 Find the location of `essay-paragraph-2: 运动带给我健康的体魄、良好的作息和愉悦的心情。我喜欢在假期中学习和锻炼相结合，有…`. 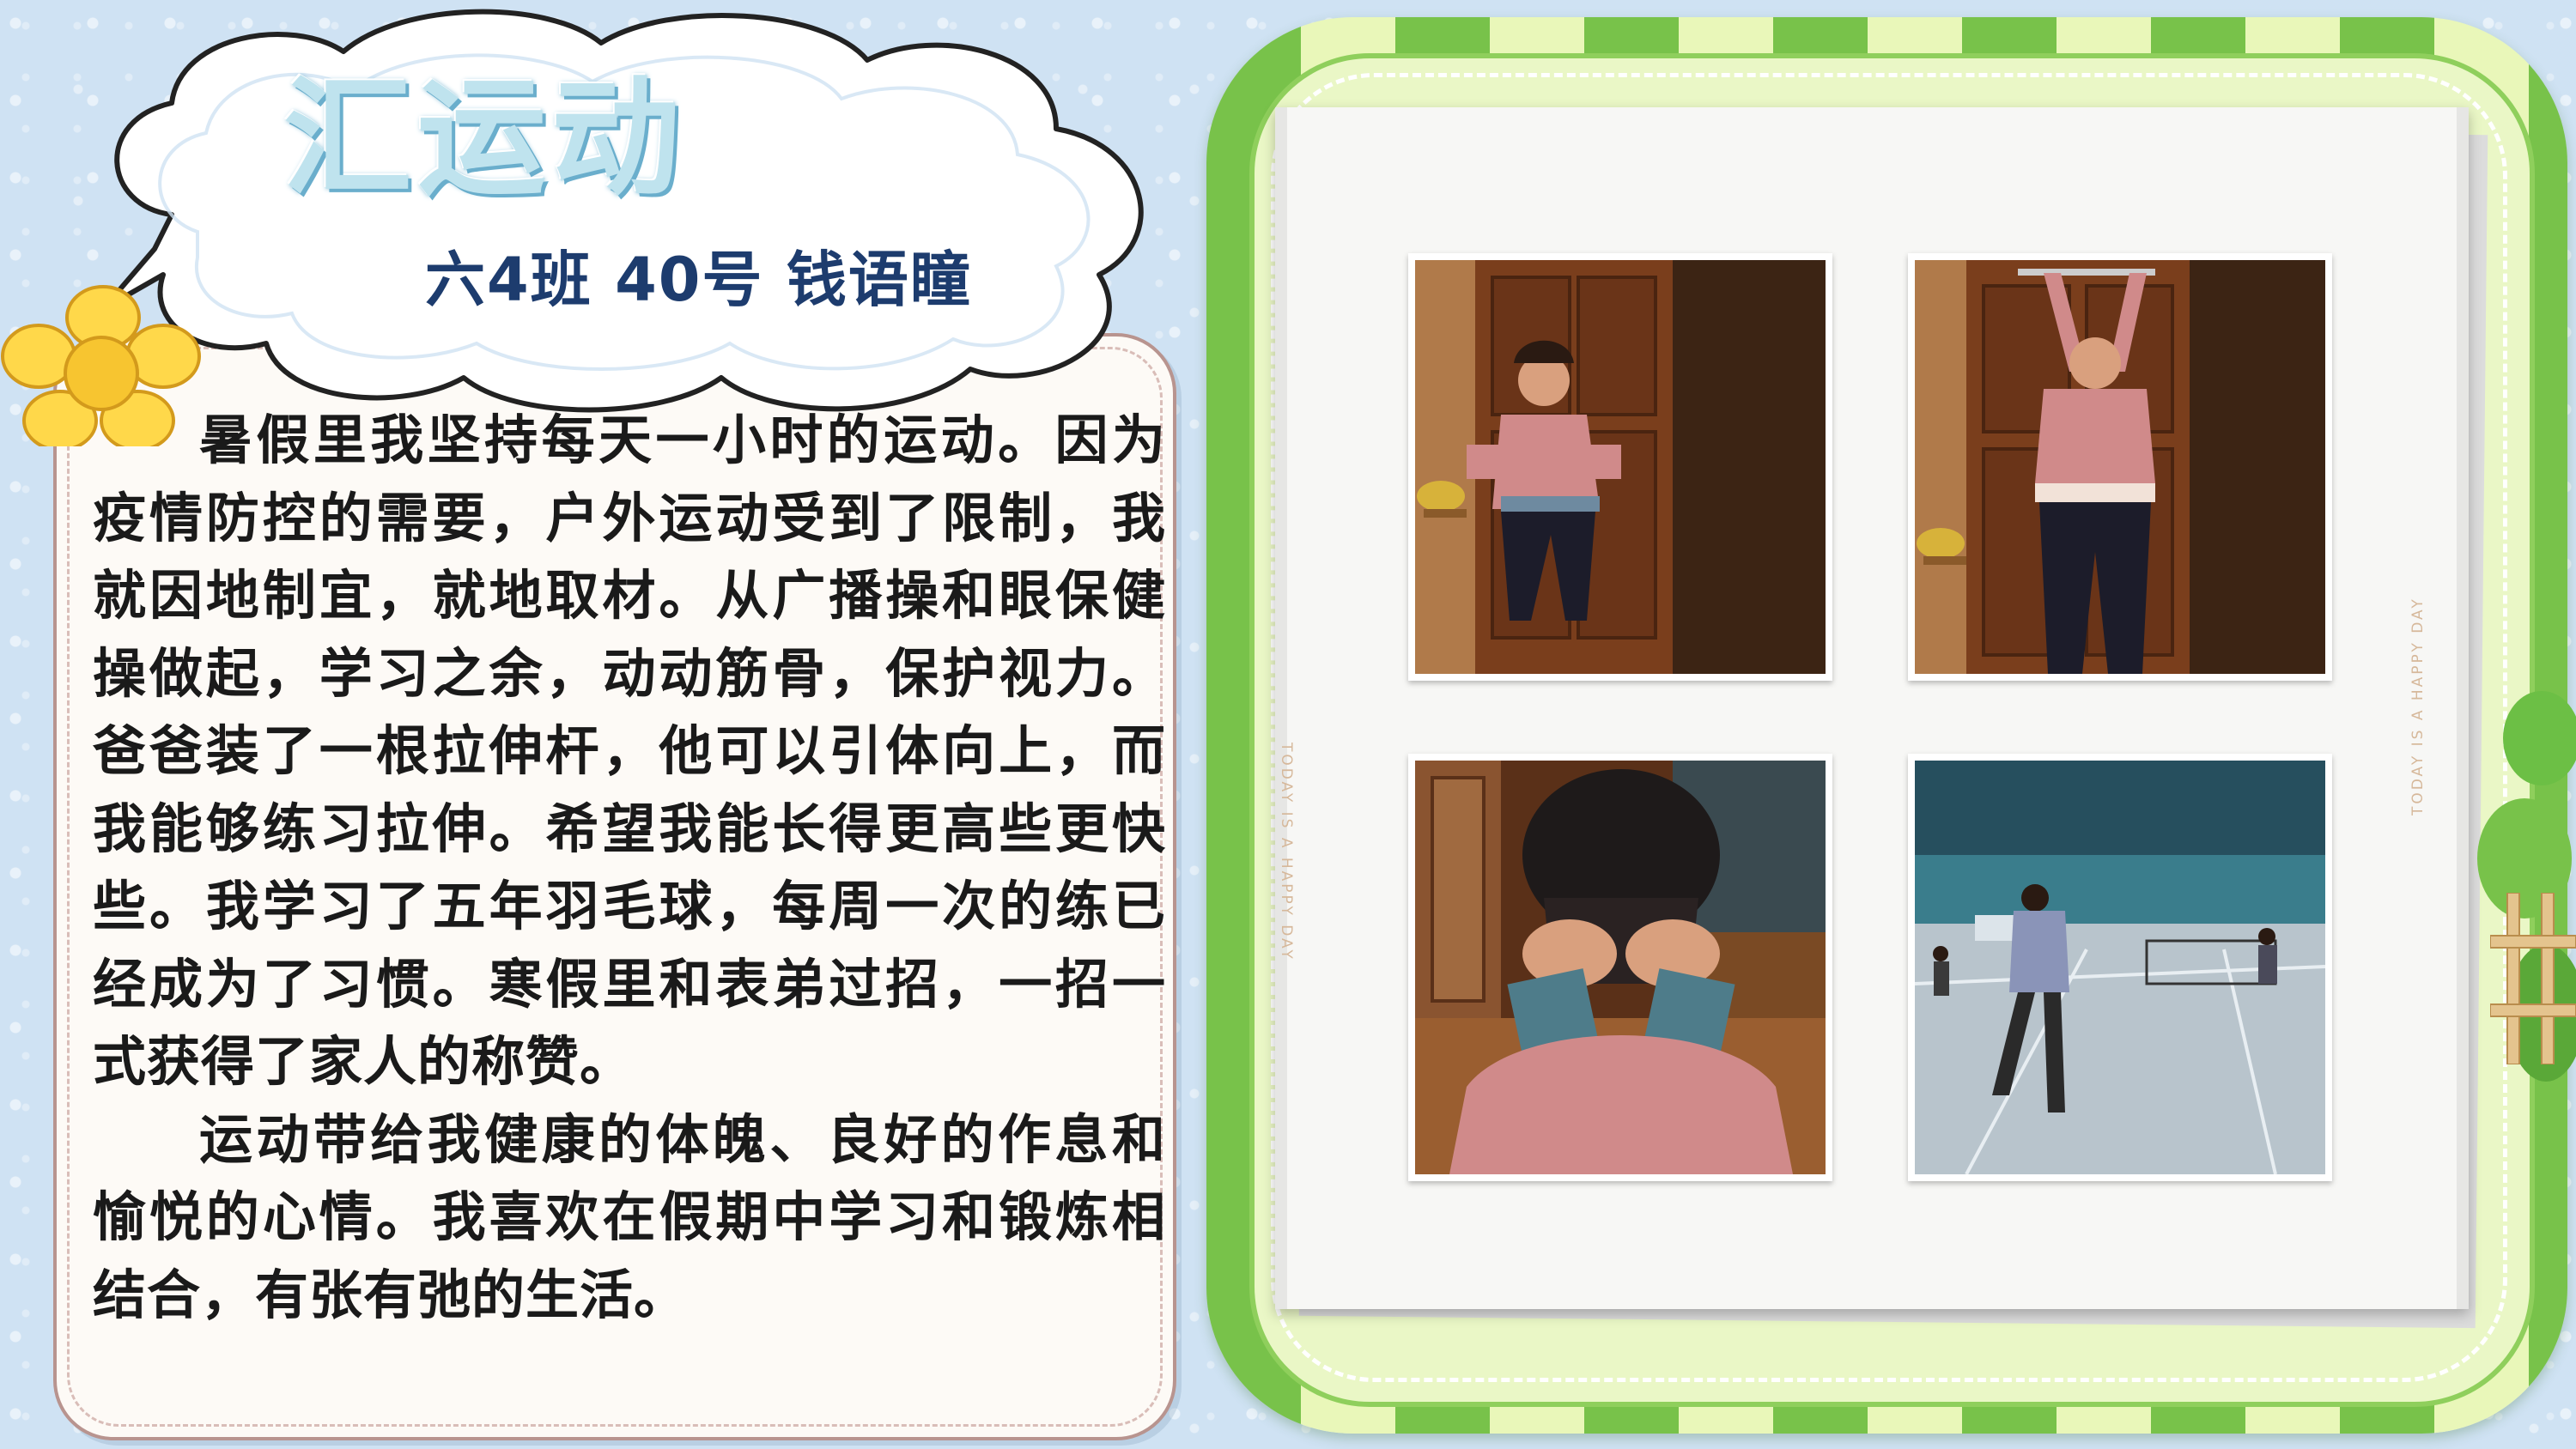

essay-paragraph-2: 运动带给我健康的体魄、良好的作息和愉悦的心情。我喜欢在假期中学习和锻炼相结合，有… is located at coordinates (629, 1218).